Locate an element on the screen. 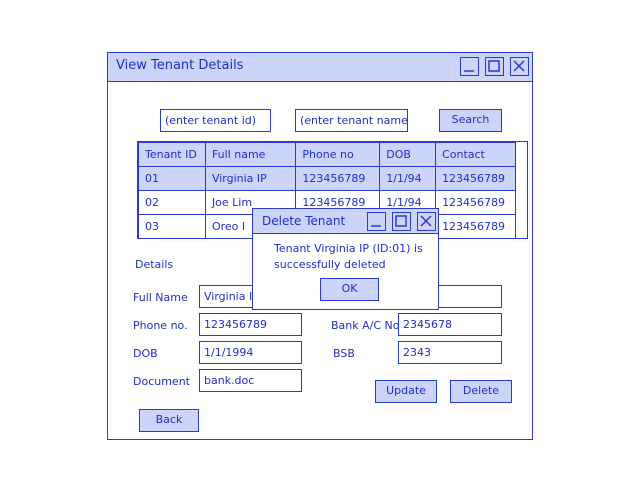 The height and width of the screenshot is (480, 640). dob-label: DOB is located at coordinates (145, 353).